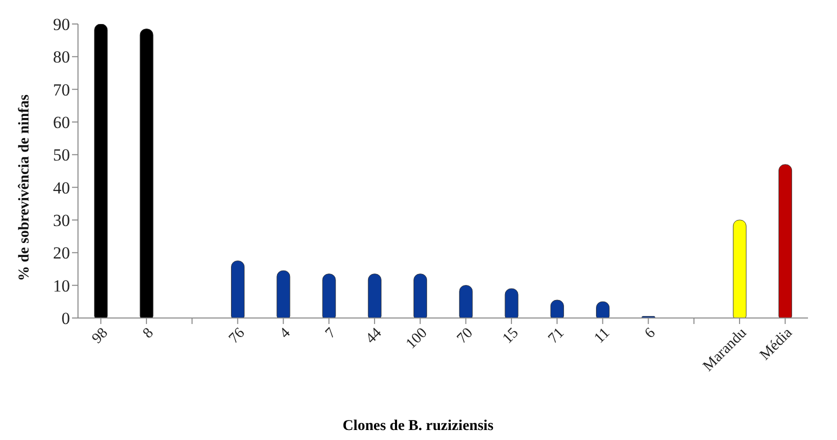 The width and height of the screenshot is (837, 440). I want to click on y-tick-label: 80, so click(61, 57).